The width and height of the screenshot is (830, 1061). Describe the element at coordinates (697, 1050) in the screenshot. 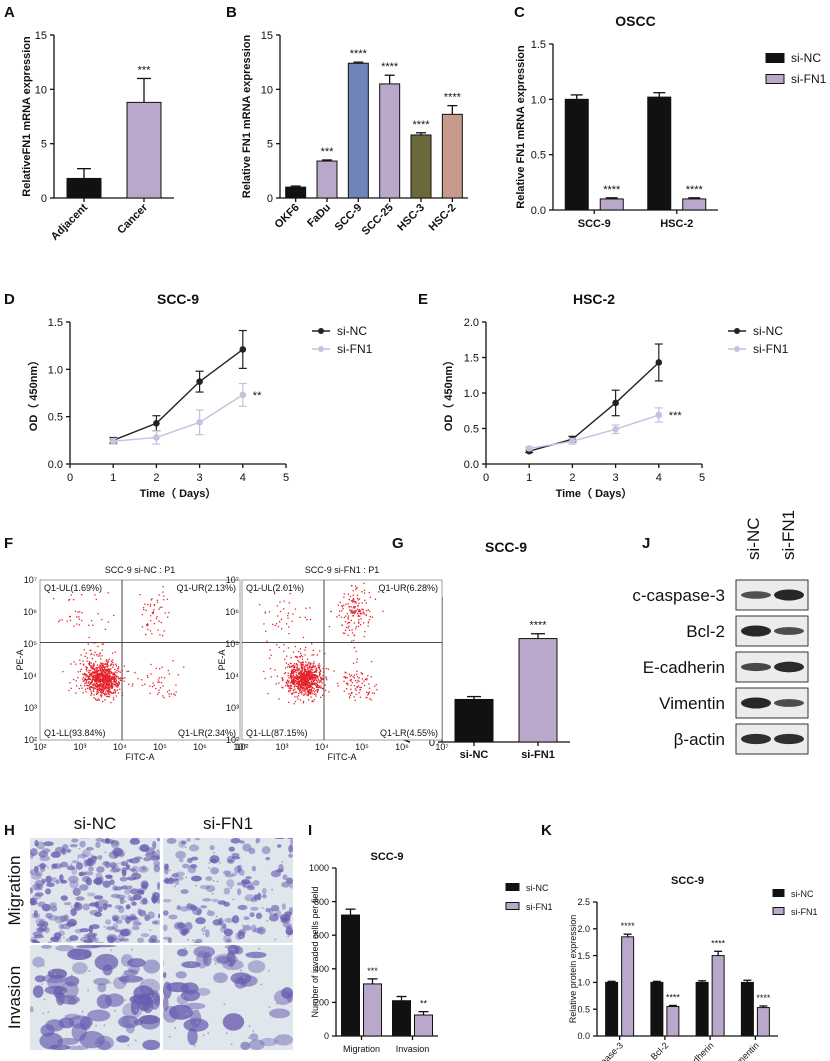

I see `panel-k-category-label: E-cadherin` at that location.